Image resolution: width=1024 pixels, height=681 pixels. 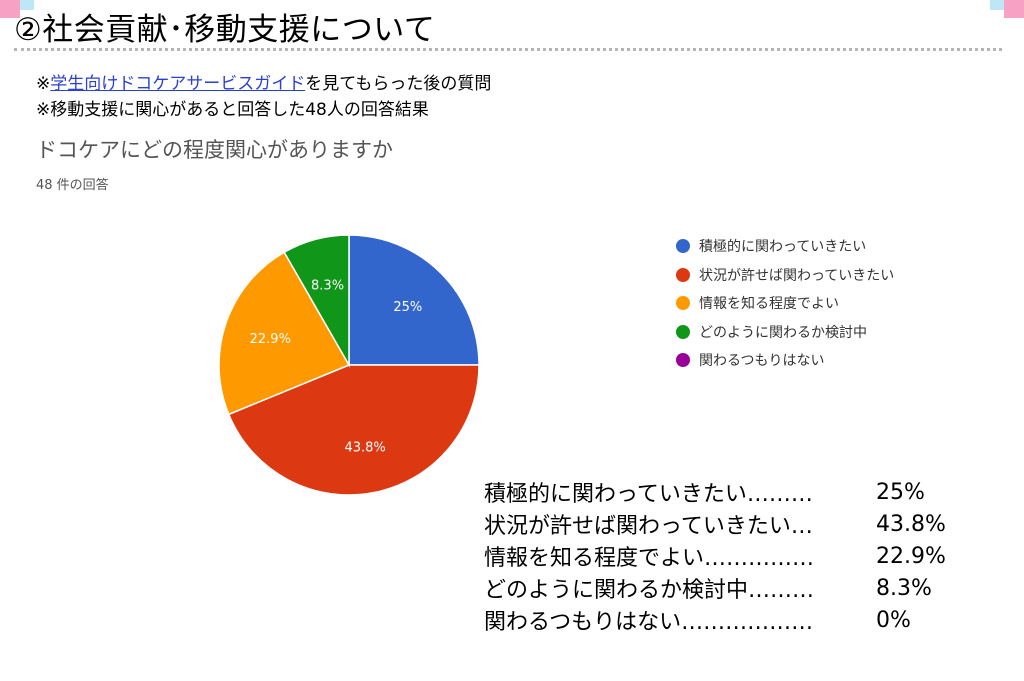 I want to click on legend-item-4: 関わるつもりはない, so click(x=785, y=360).